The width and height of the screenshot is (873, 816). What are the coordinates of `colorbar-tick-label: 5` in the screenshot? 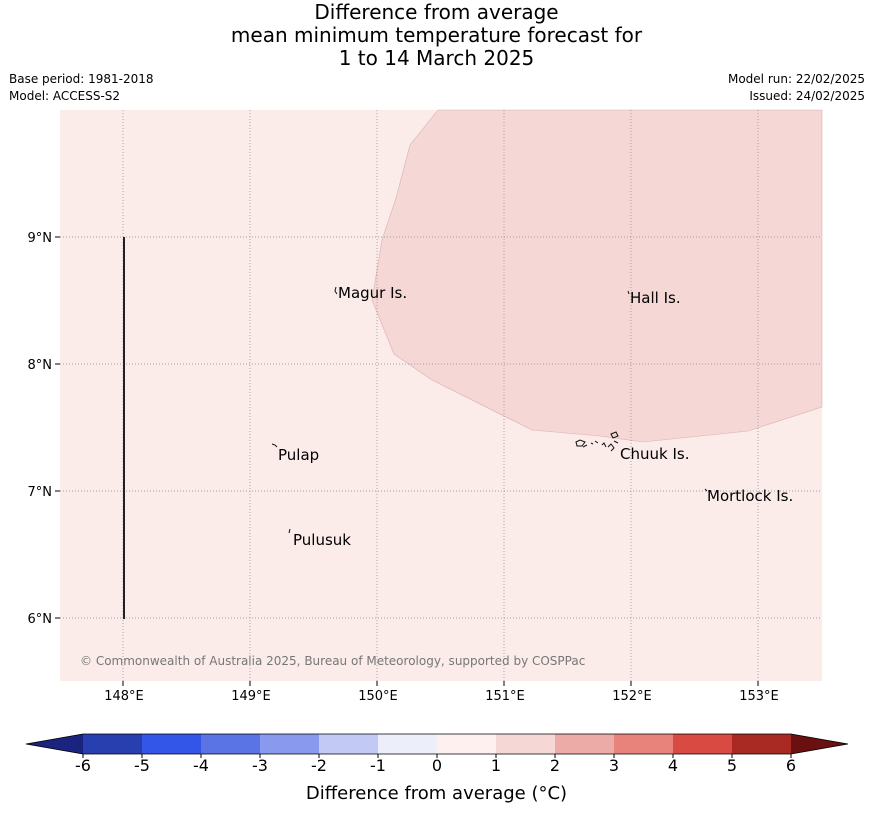 It's located at (732, 765).